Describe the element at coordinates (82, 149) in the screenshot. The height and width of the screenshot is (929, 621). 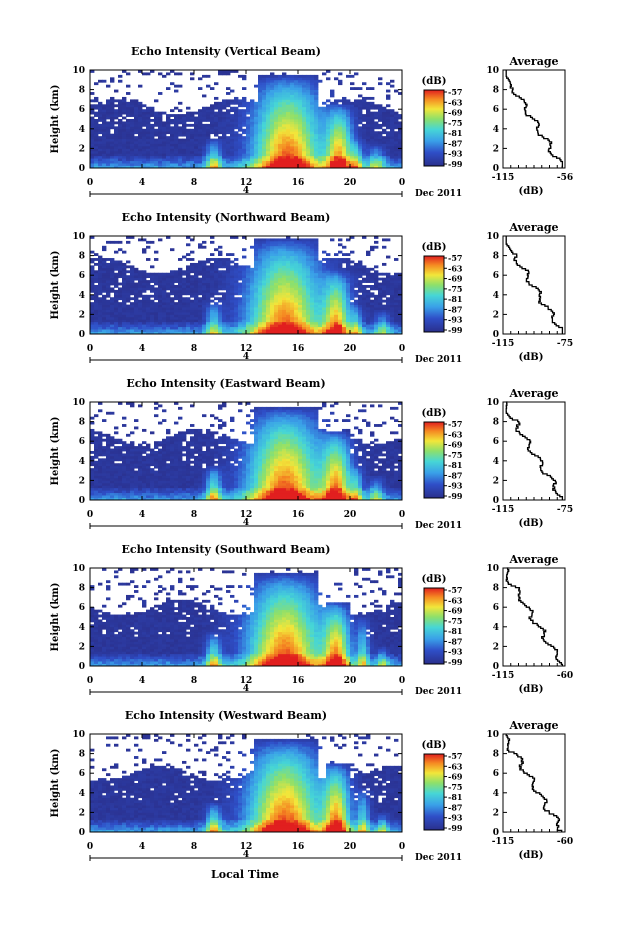
I see `y-tick-label: 2` at that location.